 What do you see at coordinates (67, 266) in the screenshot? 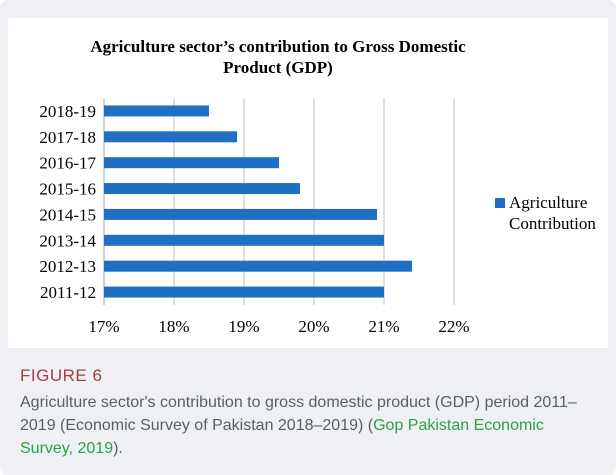
I see `y-tick-label: 2012-13` at bounding box center [67, 266].